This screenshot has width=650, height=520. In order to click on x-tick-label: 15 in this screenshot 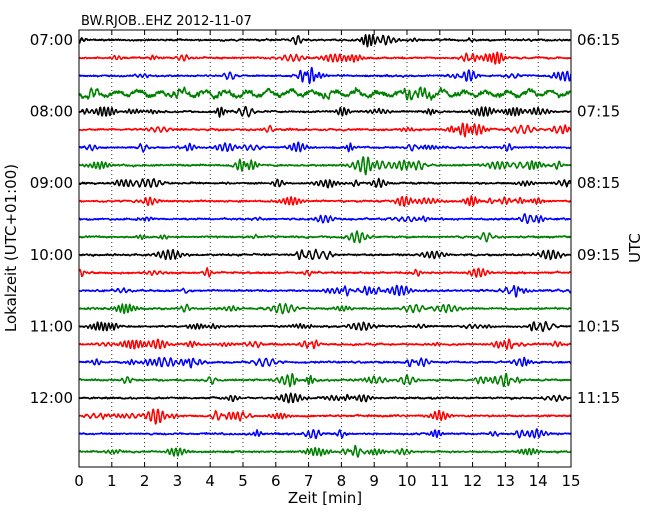, I will do `click(570, 481)`.